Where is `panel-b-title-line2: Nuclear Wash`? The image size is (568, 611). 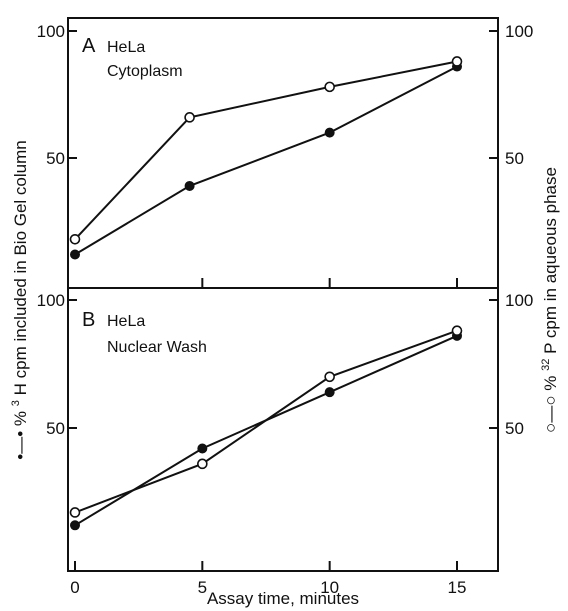 panel-b-title-line2: Nuclear Wash is located at coordinates (157, 347).